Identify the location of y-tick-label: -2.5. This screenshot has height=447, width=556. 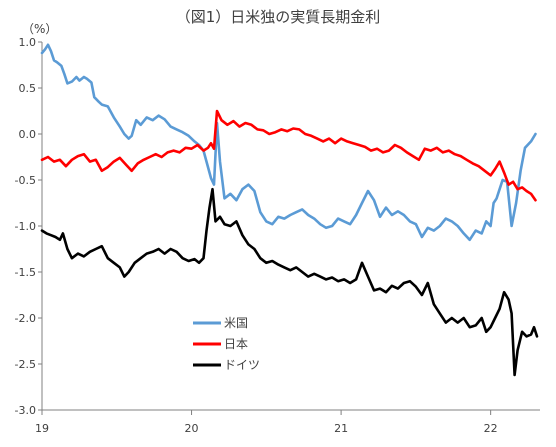
(25, 364).